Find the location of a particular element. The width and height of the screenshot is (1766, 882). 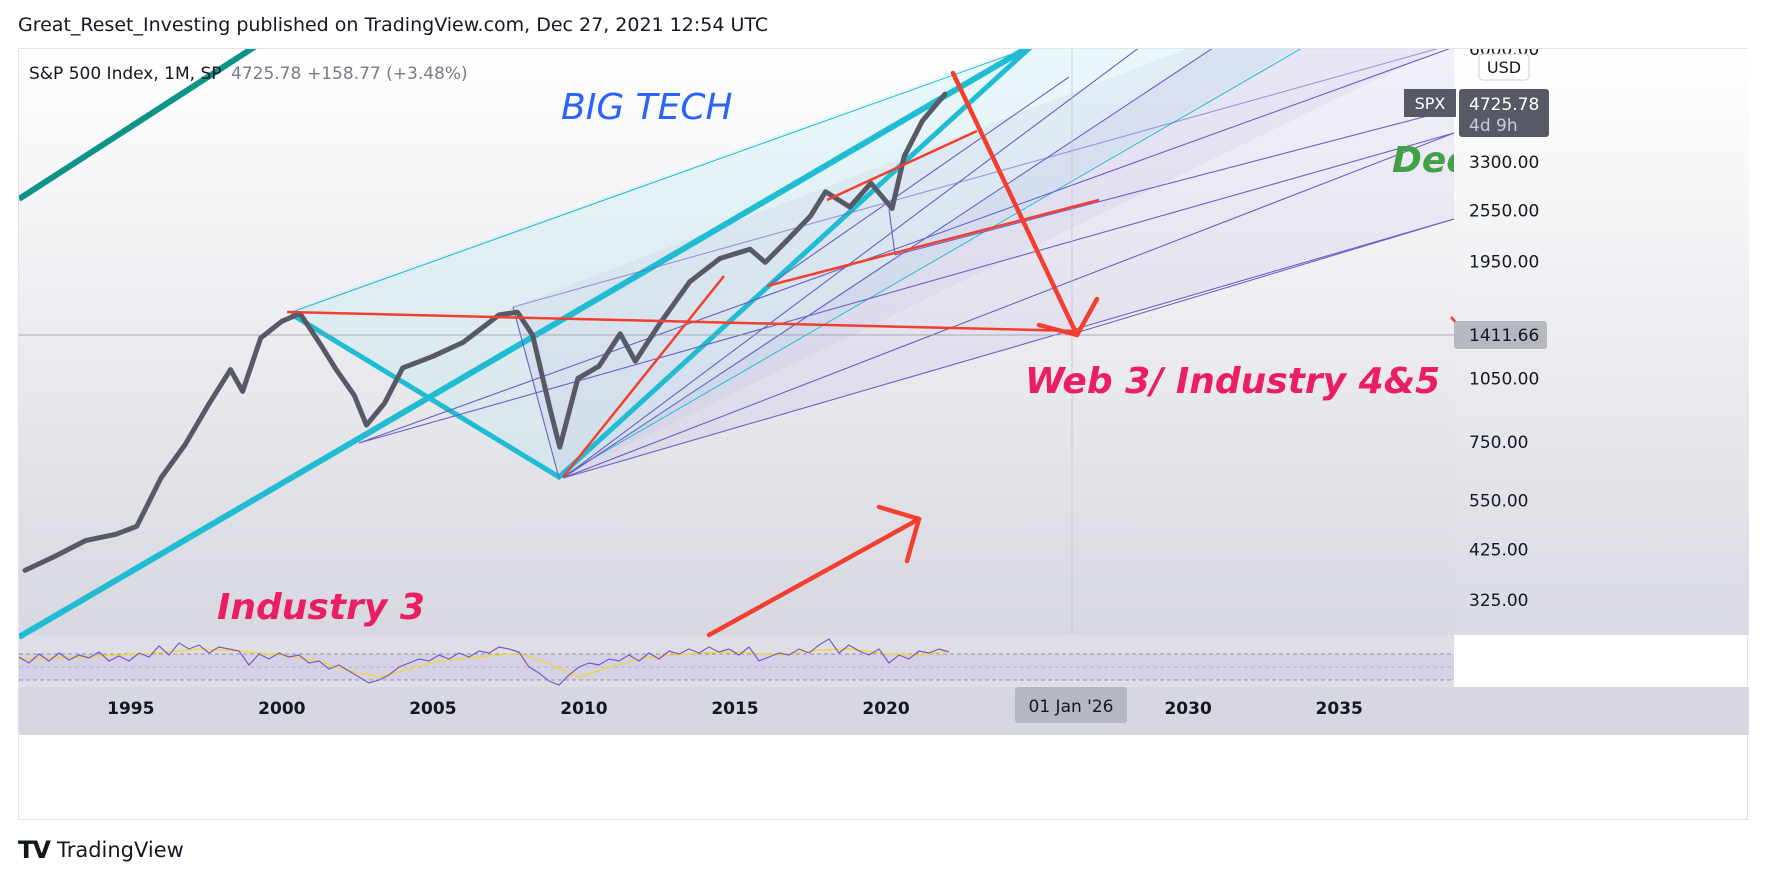

price-tick-label: 1050.00 is located at coordinates (1504, 379).